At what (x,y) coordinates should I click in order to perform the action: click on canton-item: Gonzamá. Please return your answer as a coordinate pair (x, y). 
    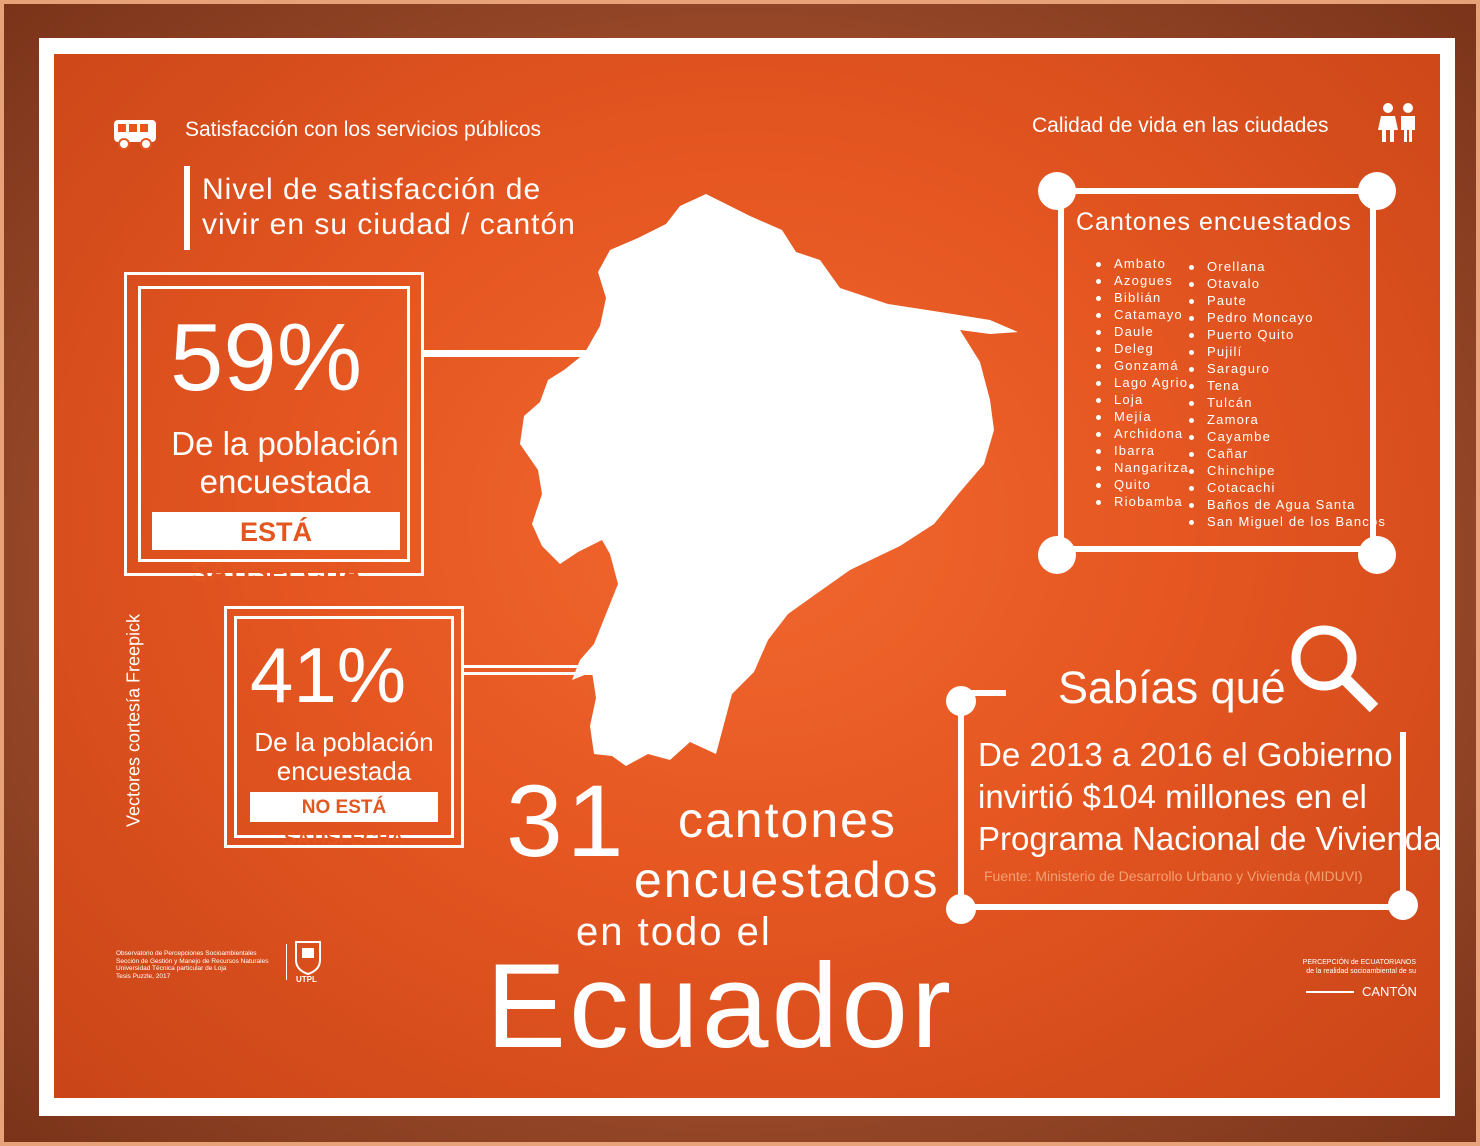
    Looking at the image, I should click on (1142, 365).